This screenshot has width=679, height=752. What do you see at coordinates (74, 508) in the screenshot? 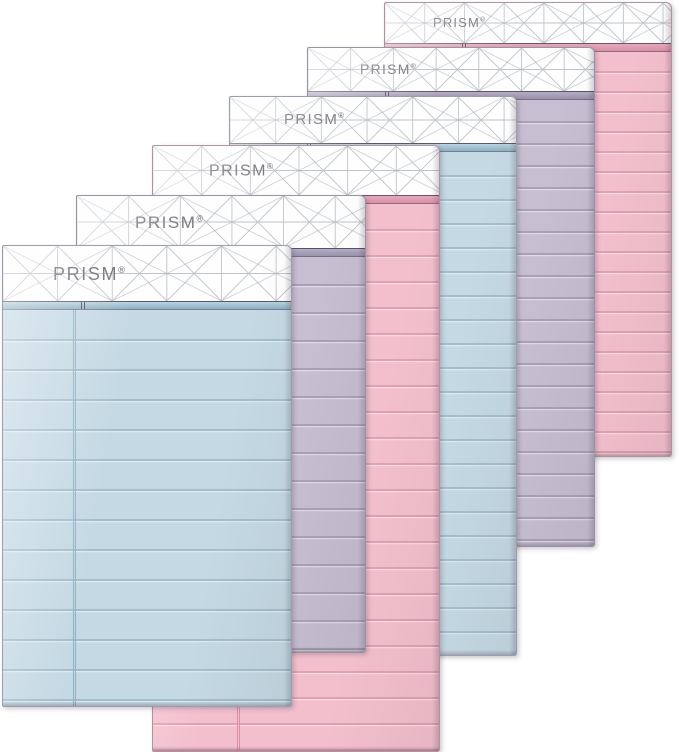
I see `margin-rule-line` at bounding box center [74, 508].